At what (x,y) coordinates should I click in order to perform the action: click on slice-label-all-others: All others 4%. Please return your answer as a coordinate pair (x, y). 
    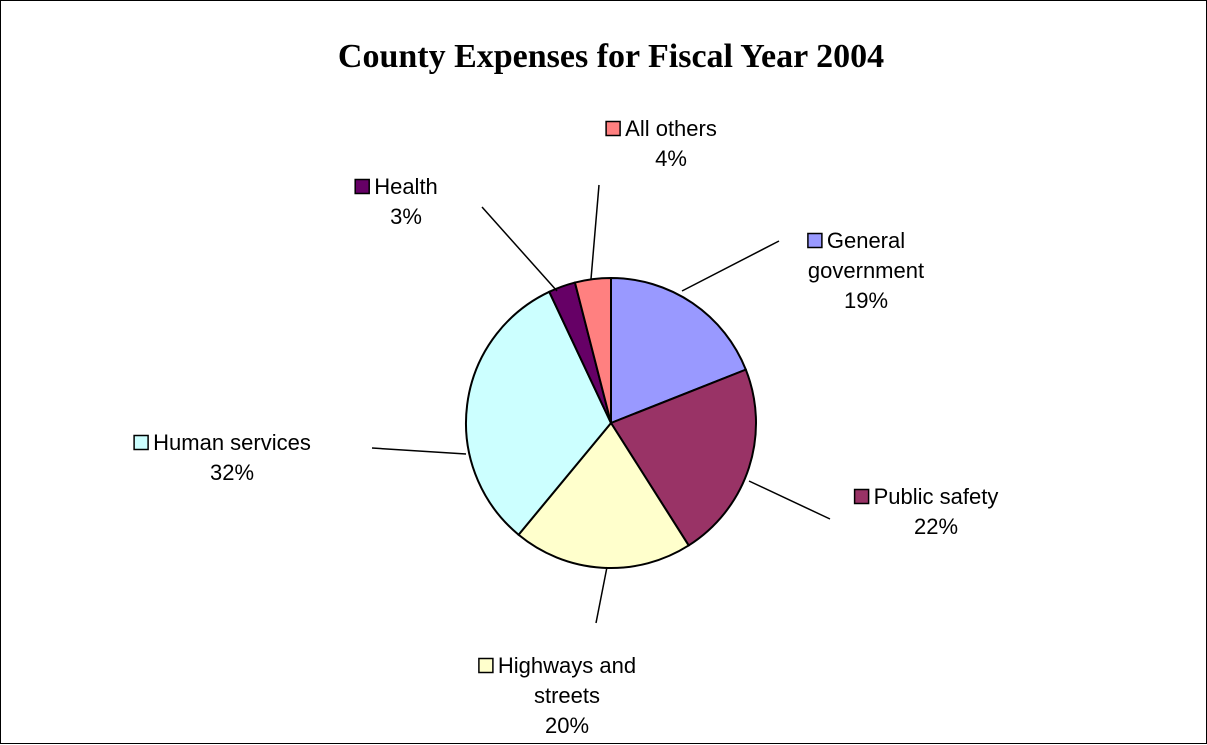
    Looking at the image, I should click on (661, 143).